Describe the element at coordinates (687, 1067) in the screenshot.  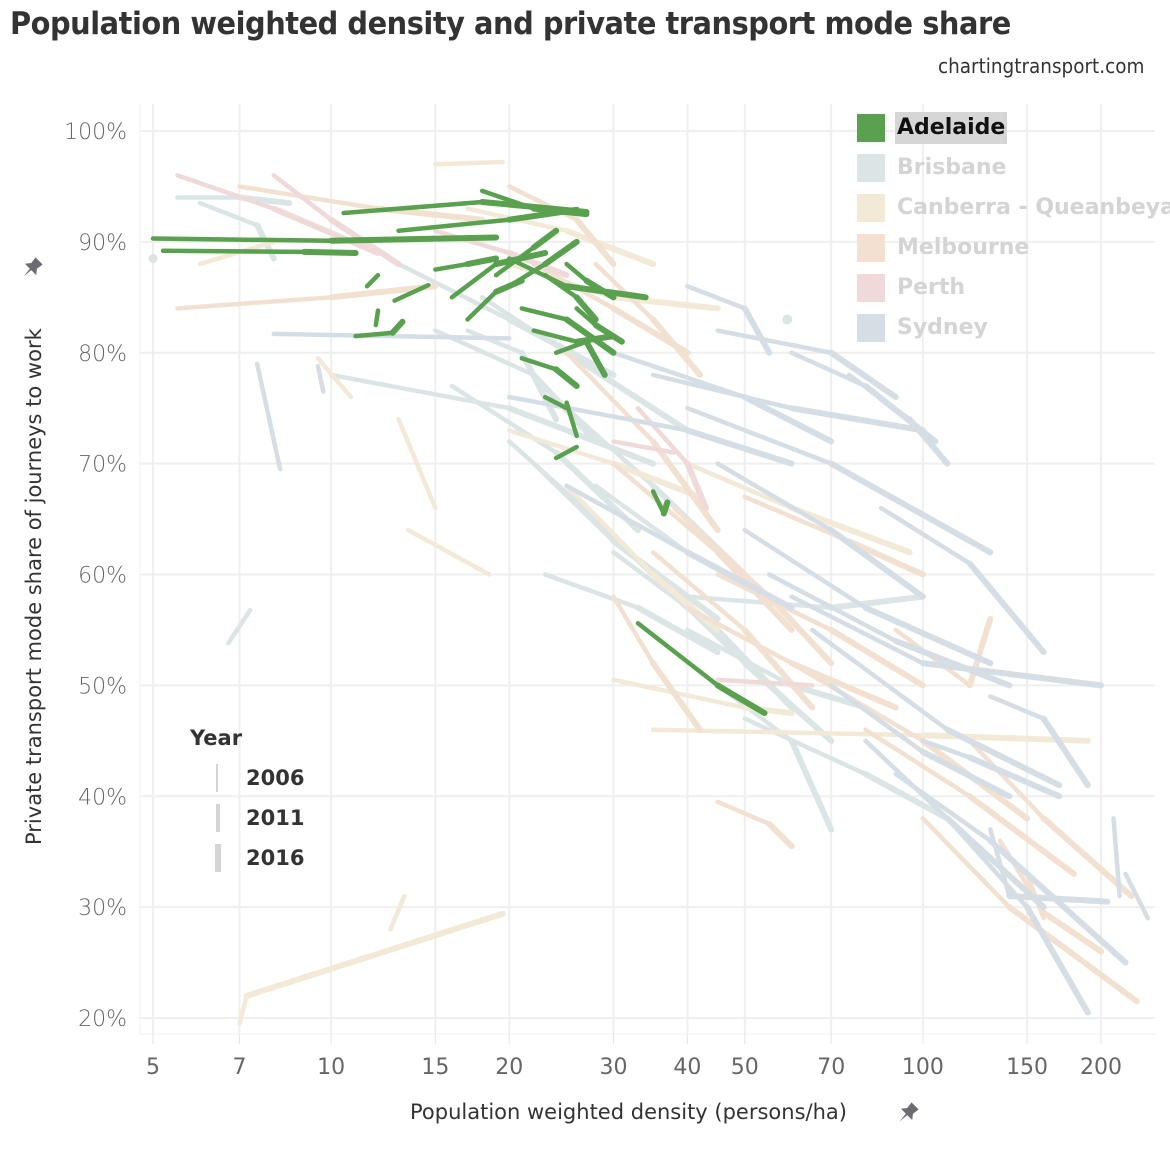
I see `x-tick-label: 40` at that location.